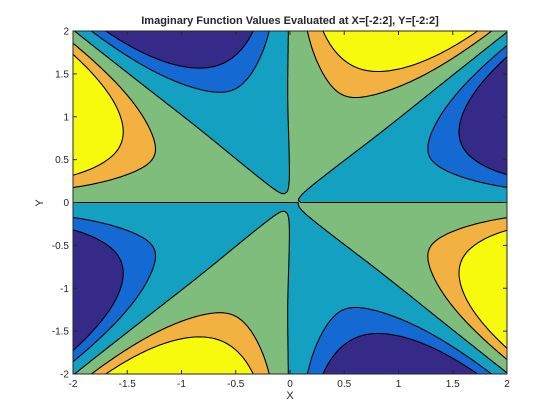 Image resolution: width=560 pixels, height=420 pixels. Describe the element at coordinates (66, 32) in the screenshot. I see `y-tick-label: 2` at that location.